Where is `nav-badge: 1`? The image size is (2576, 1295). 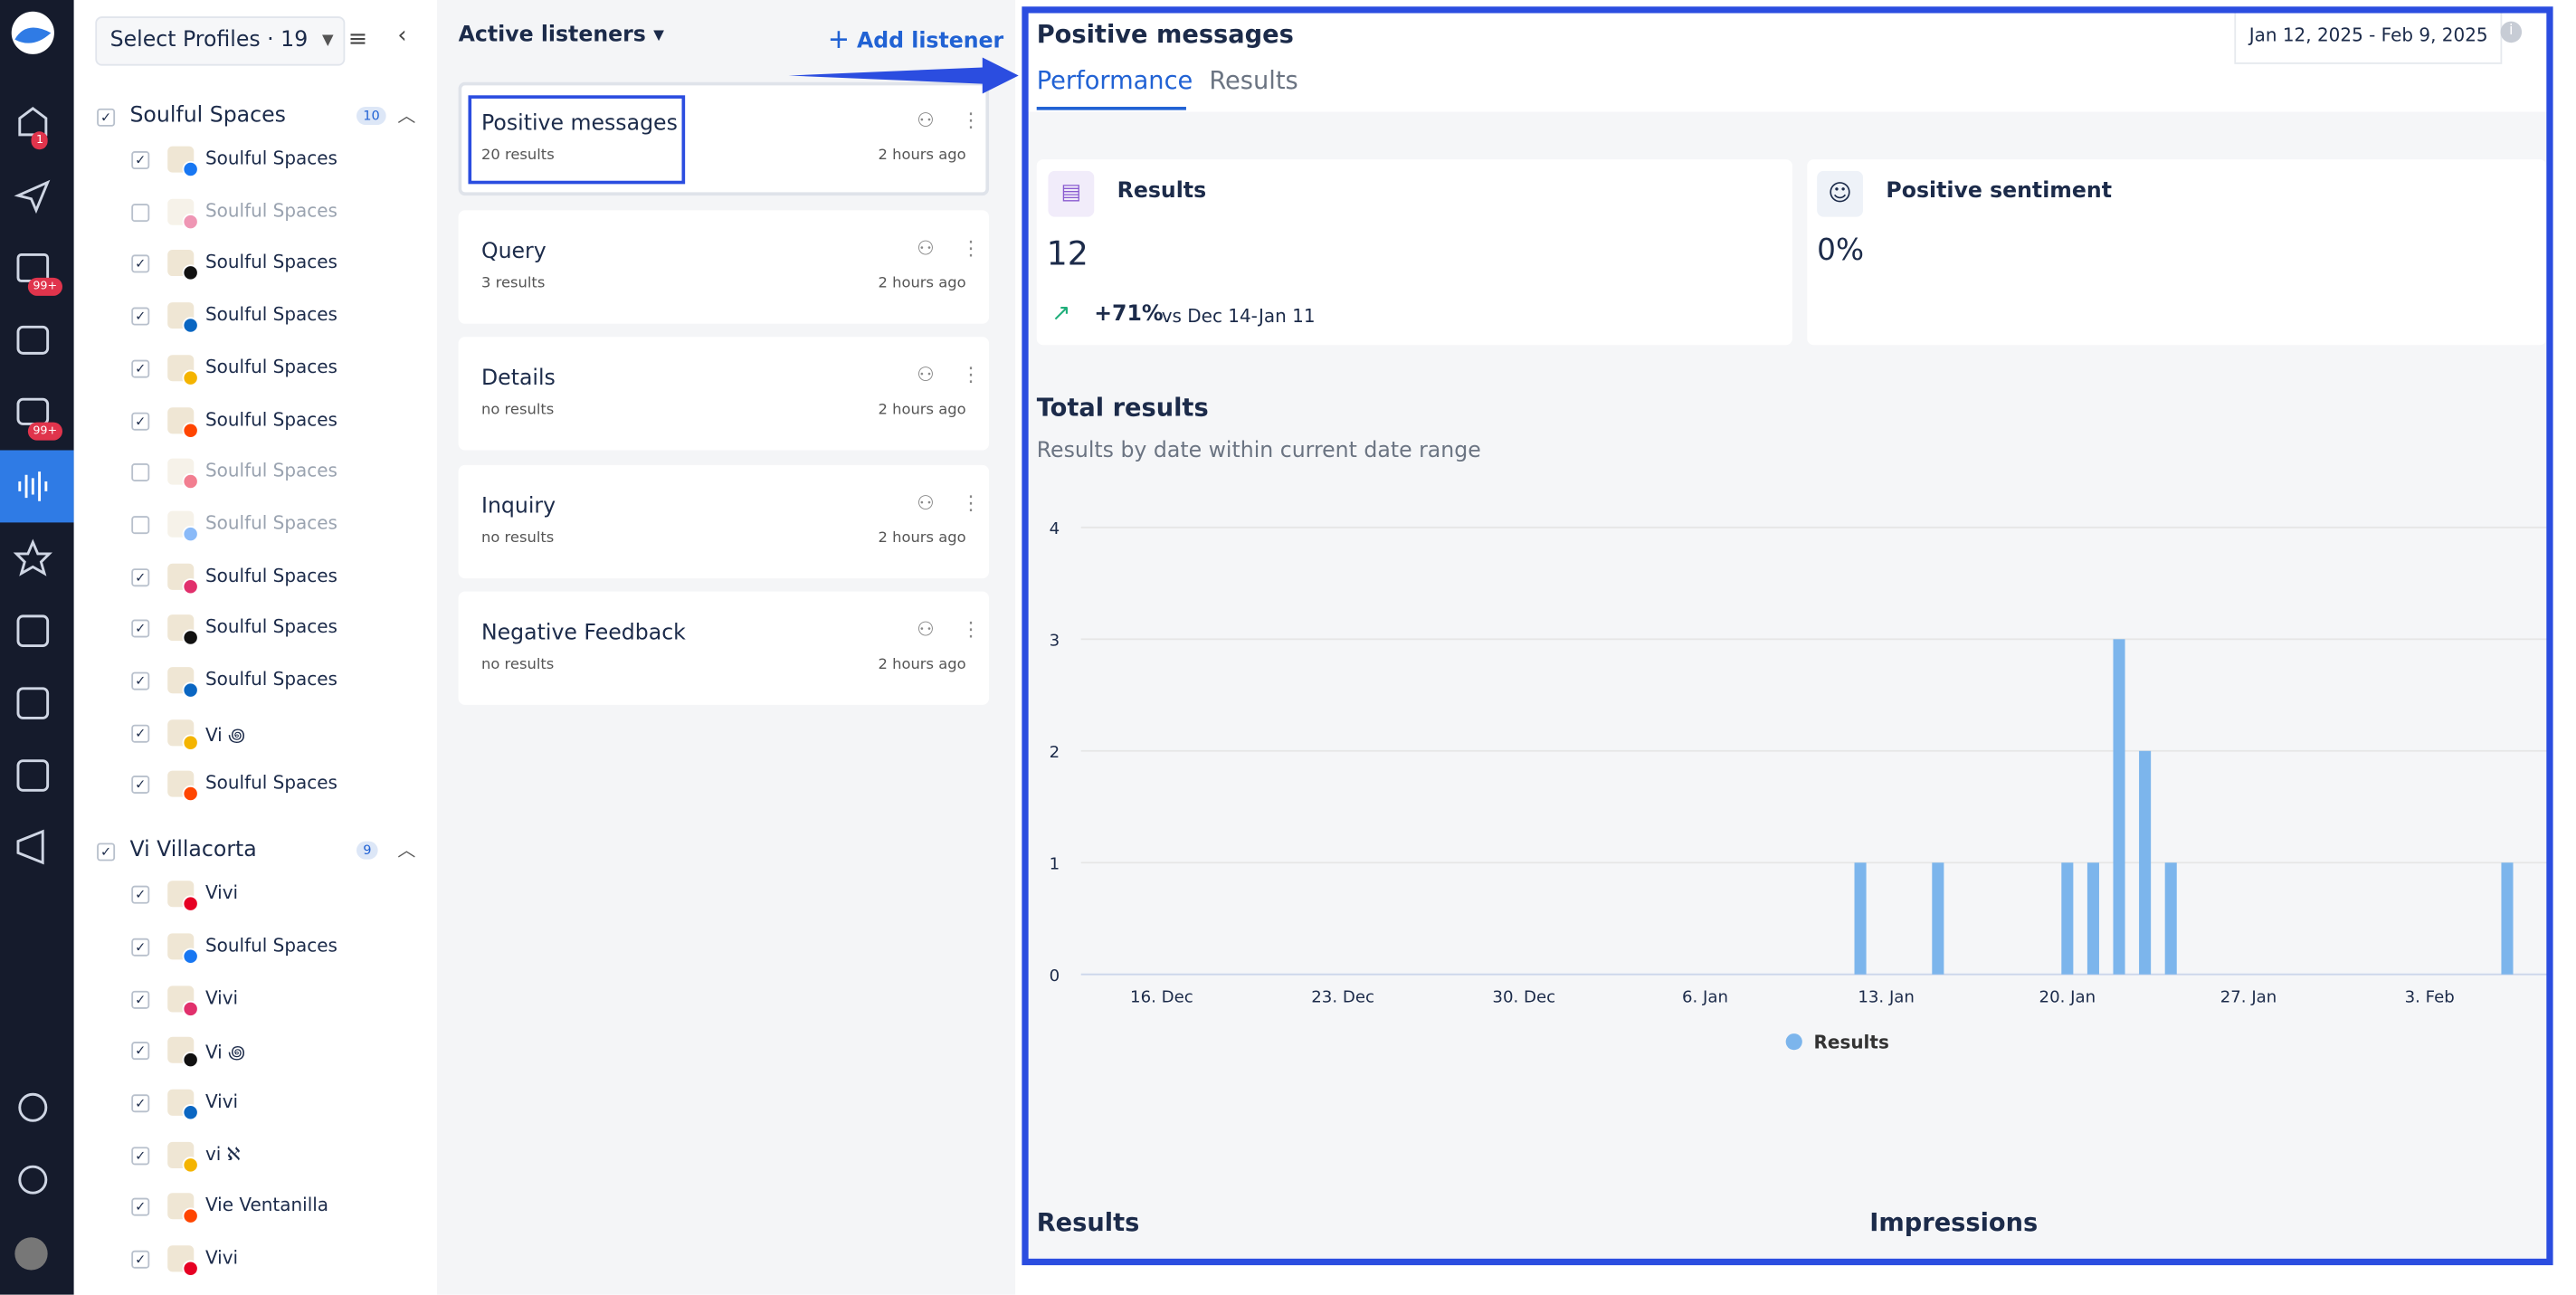
nav-badge: 1 is located at coordinates (40, 140).